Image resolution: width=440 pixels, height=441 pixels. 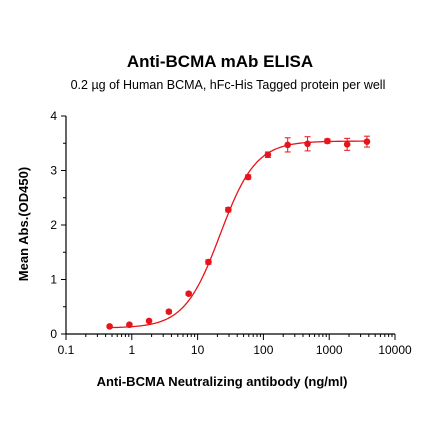 I want to click on y-tick-label: 3, so click(x=53, y=171).